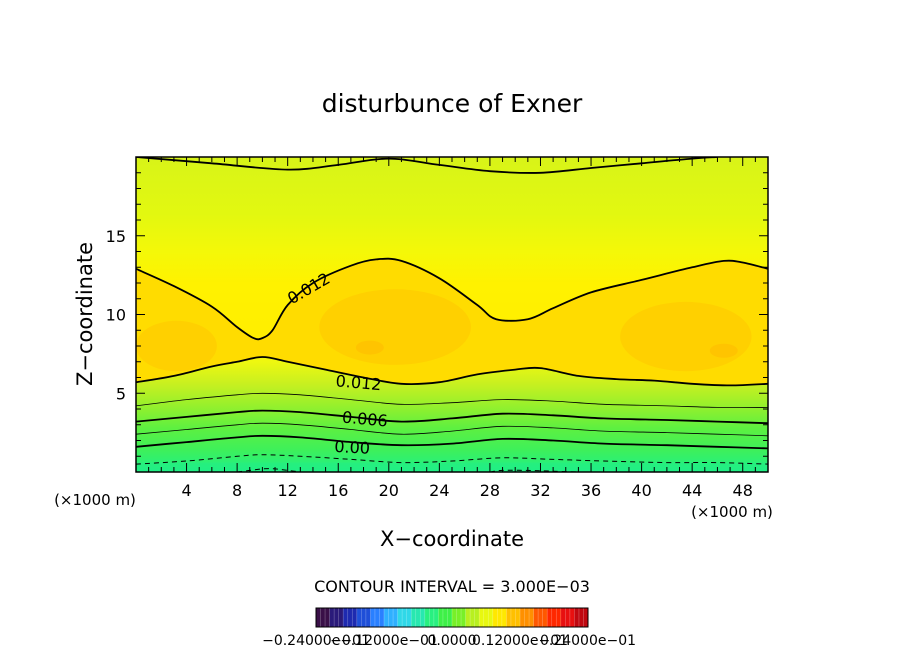 This screenshot has height=654, width=904. What do you see at coordinates (452, 539) in the screenshot?
I see `x-axis-title: X−coordinate` at bounding box center [452, 539].